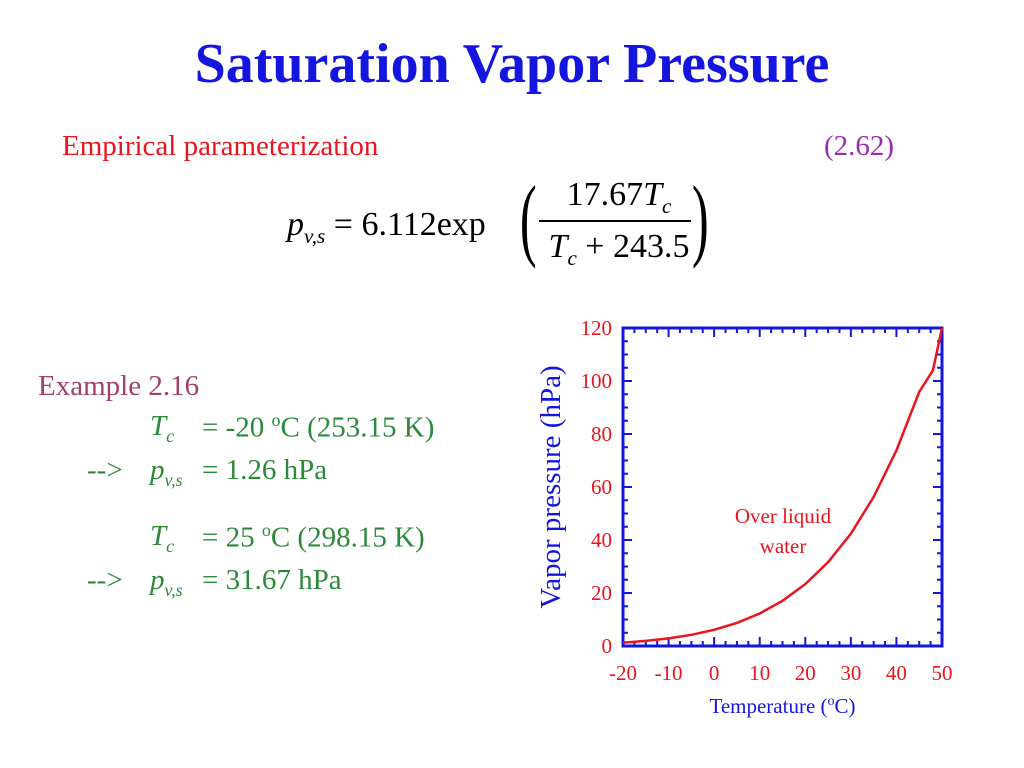 The height and width of the screenshot is (768, 1024). Describe the element at coordinates (315, 235) in the screenshot. I see `equation-lhs-subscript: v,s` at that location.